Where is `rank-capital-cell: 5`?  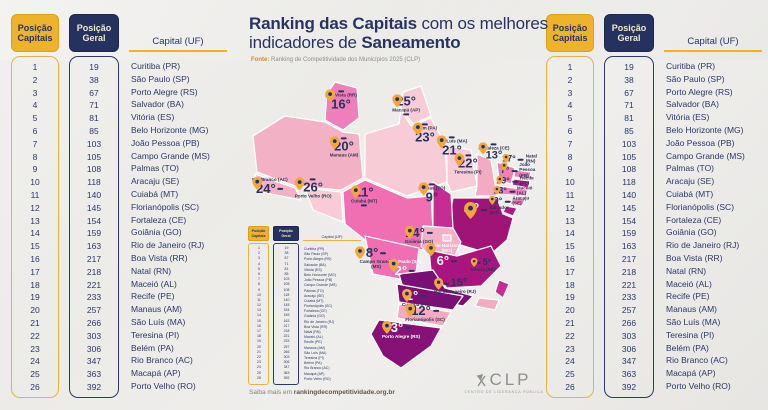 rank-capital-cell: 5 is located at coordinates (259, 268).